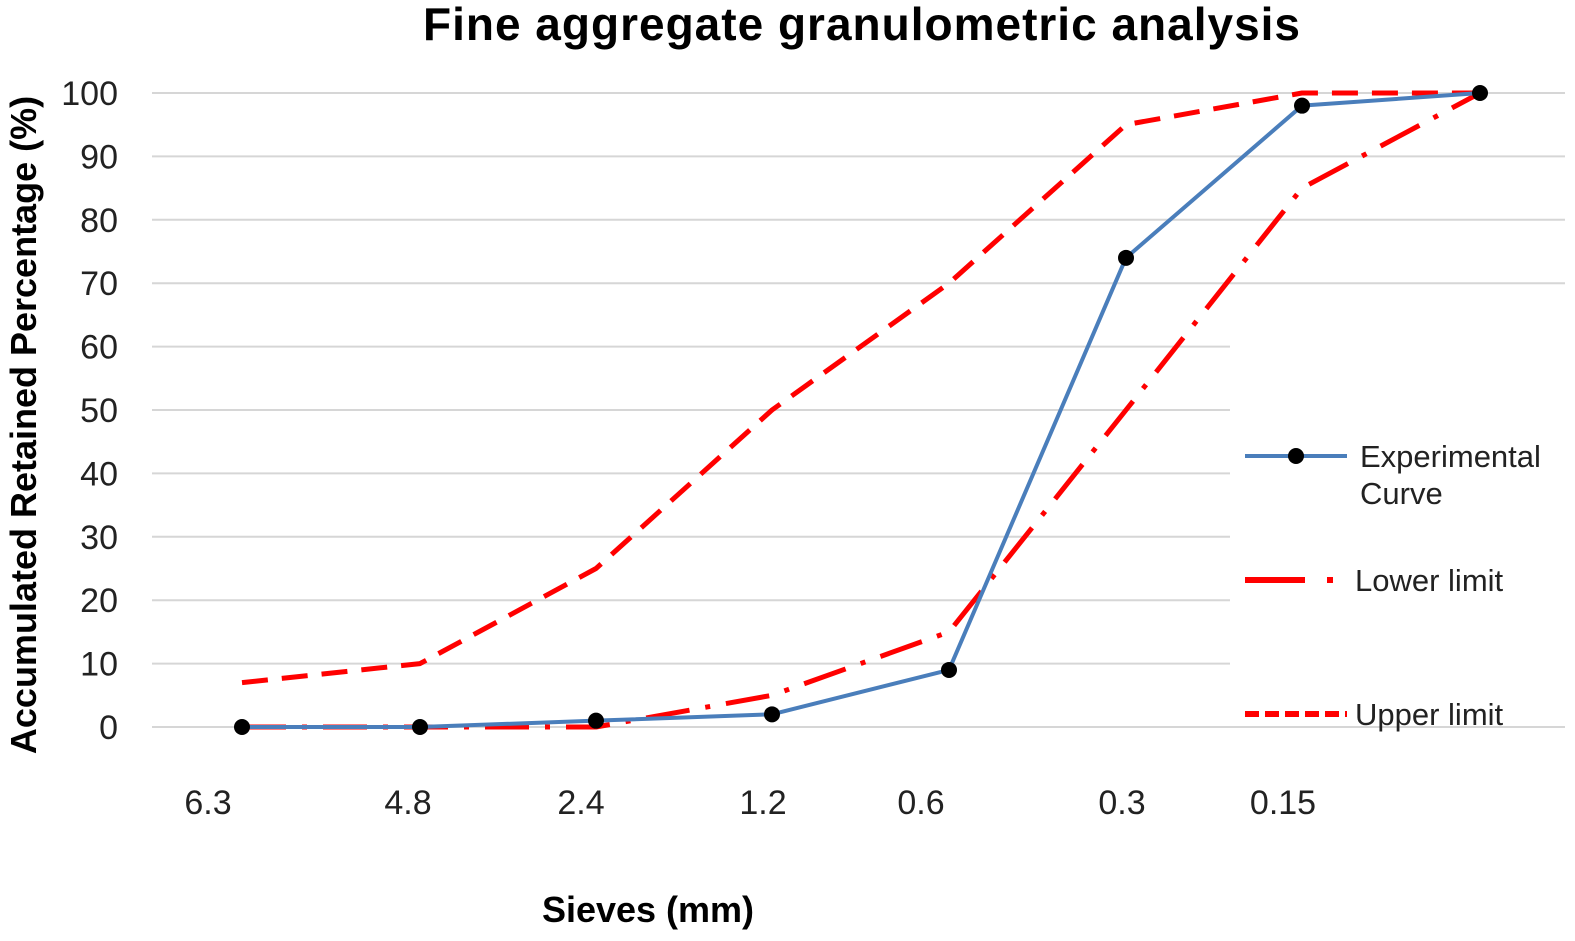 This screenshot has width=1575, height=941. I want to click on legend-label: Curve, so click(1401, 493).